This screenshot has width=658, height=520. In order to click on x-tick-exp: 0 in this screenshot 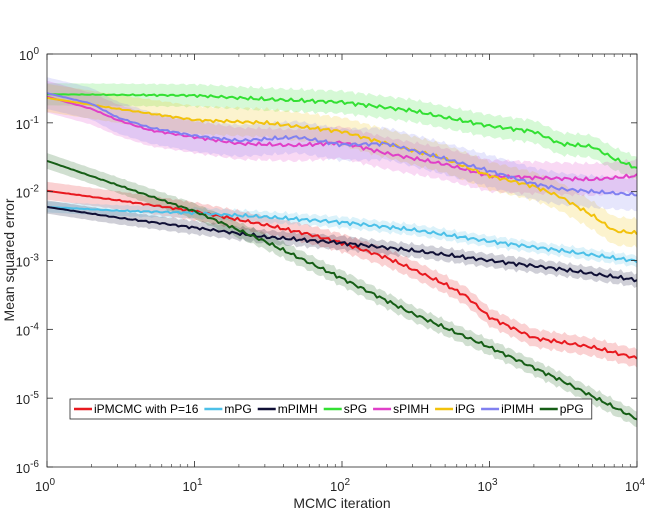, I will do `click(52, 482)`.